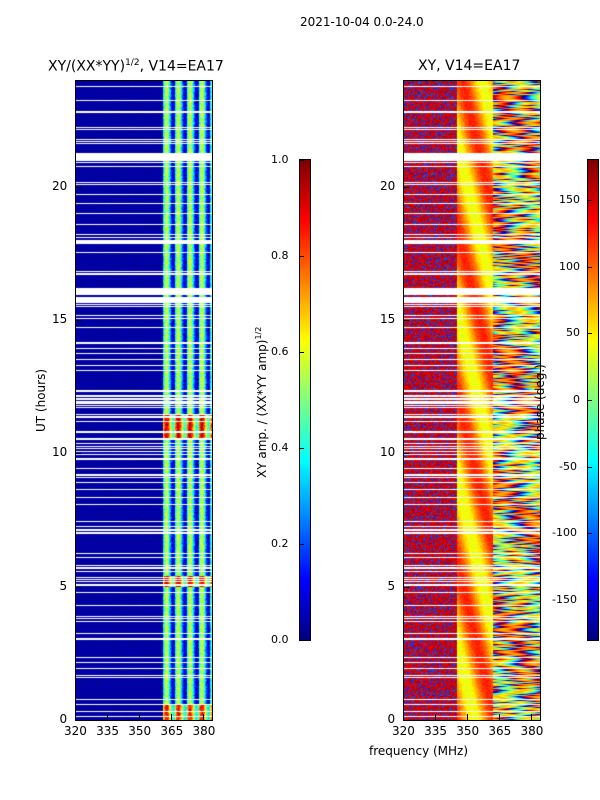 The width and height of the screenshot is (600, 800). I want to click on colorbar-tick-label: 1.0, so click(280, 159).